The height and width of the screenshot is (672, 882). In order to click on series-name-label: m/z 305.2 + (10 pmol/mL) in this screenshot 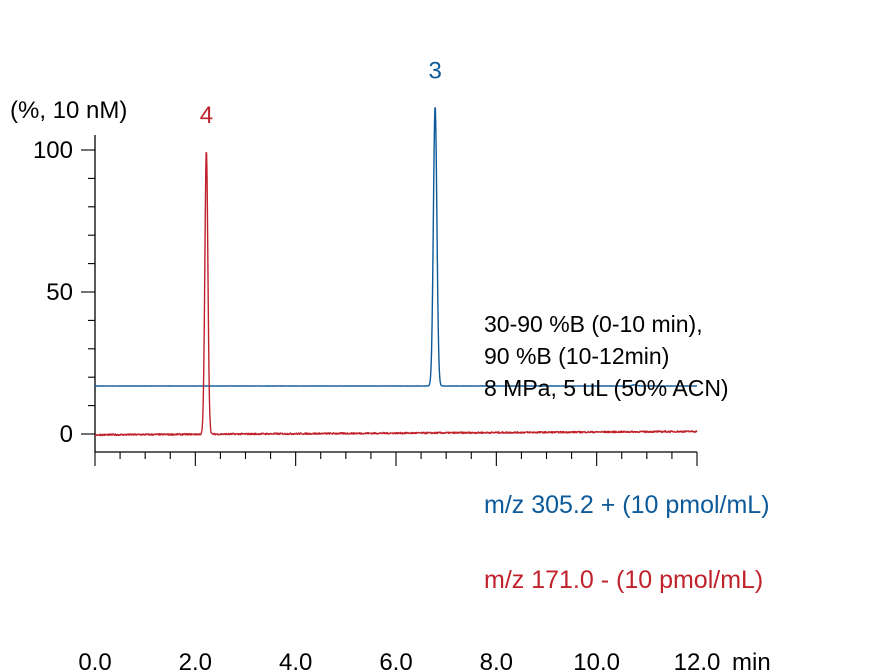, I will do `click(627, 505)`.